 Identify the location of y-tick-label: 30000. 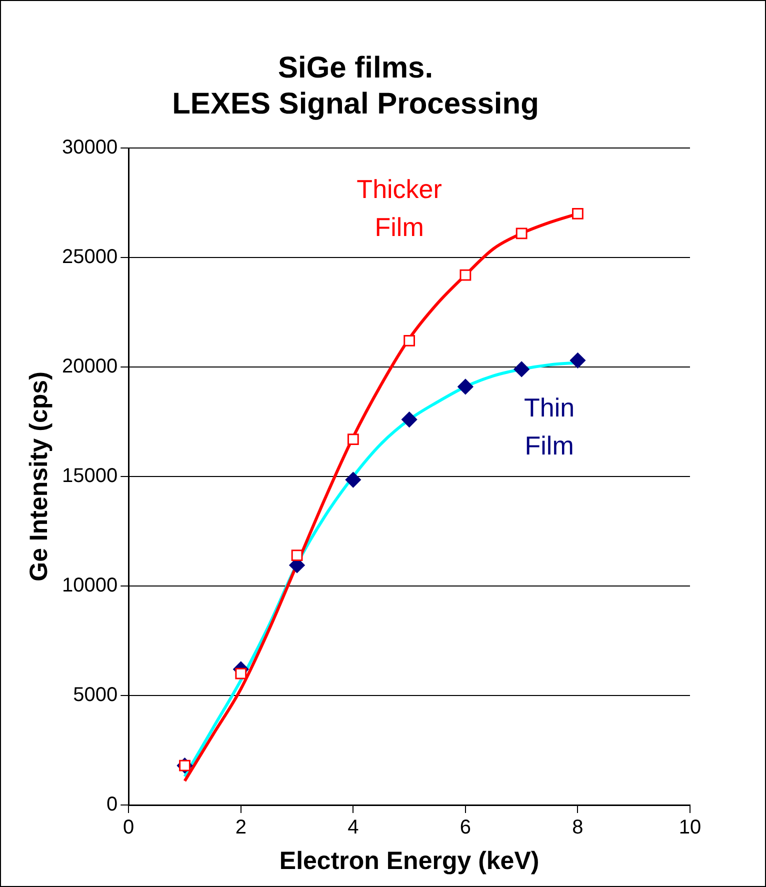
(90, 147).